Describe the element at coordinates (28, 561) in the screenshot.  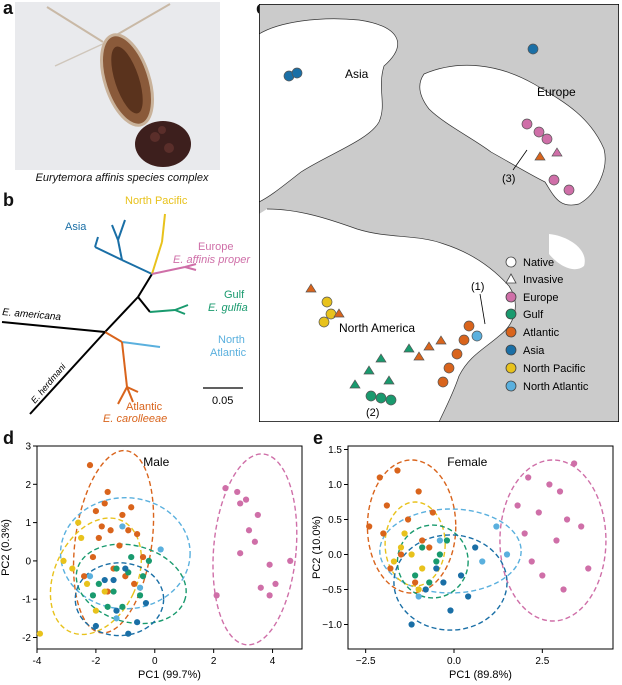
I see `y-tick-label: 0` at that location.